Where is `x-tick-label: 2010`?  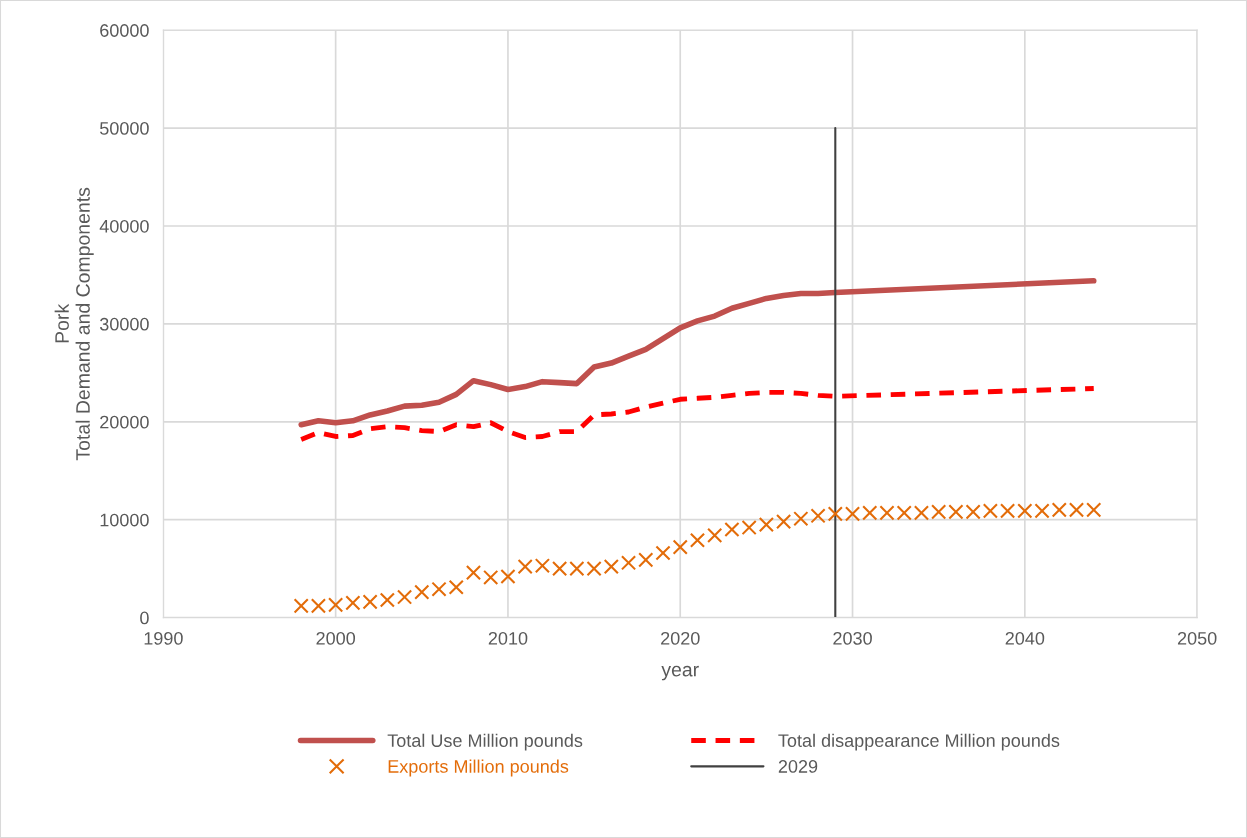 x-tick-label: 2010 is located at coordinates (508, 638).